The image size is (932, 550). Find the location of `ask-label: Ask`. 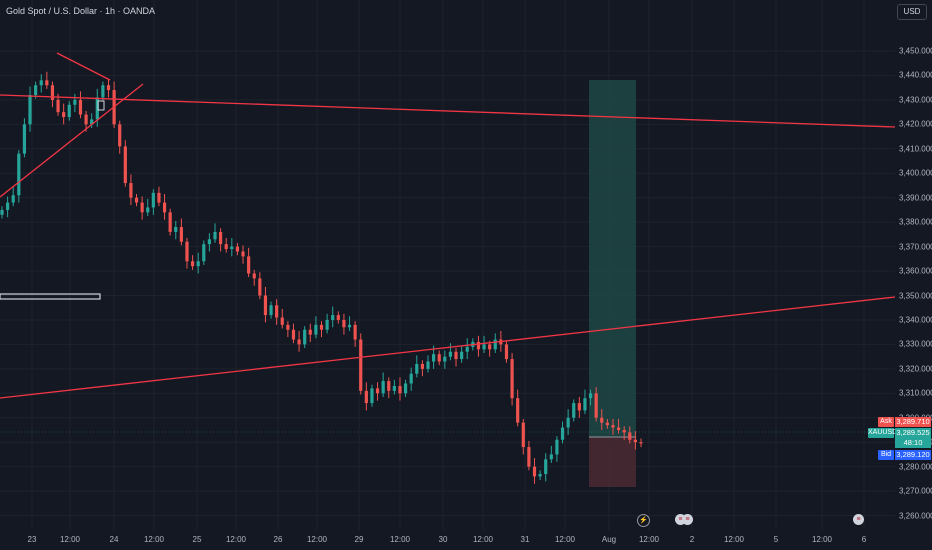

ask-label: Ask is located at coordinates (886, 422).